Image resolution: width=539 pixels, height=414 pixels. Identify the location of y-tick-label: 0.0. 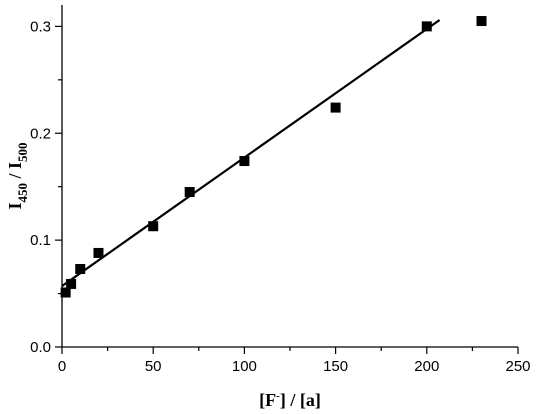
(40, 347).